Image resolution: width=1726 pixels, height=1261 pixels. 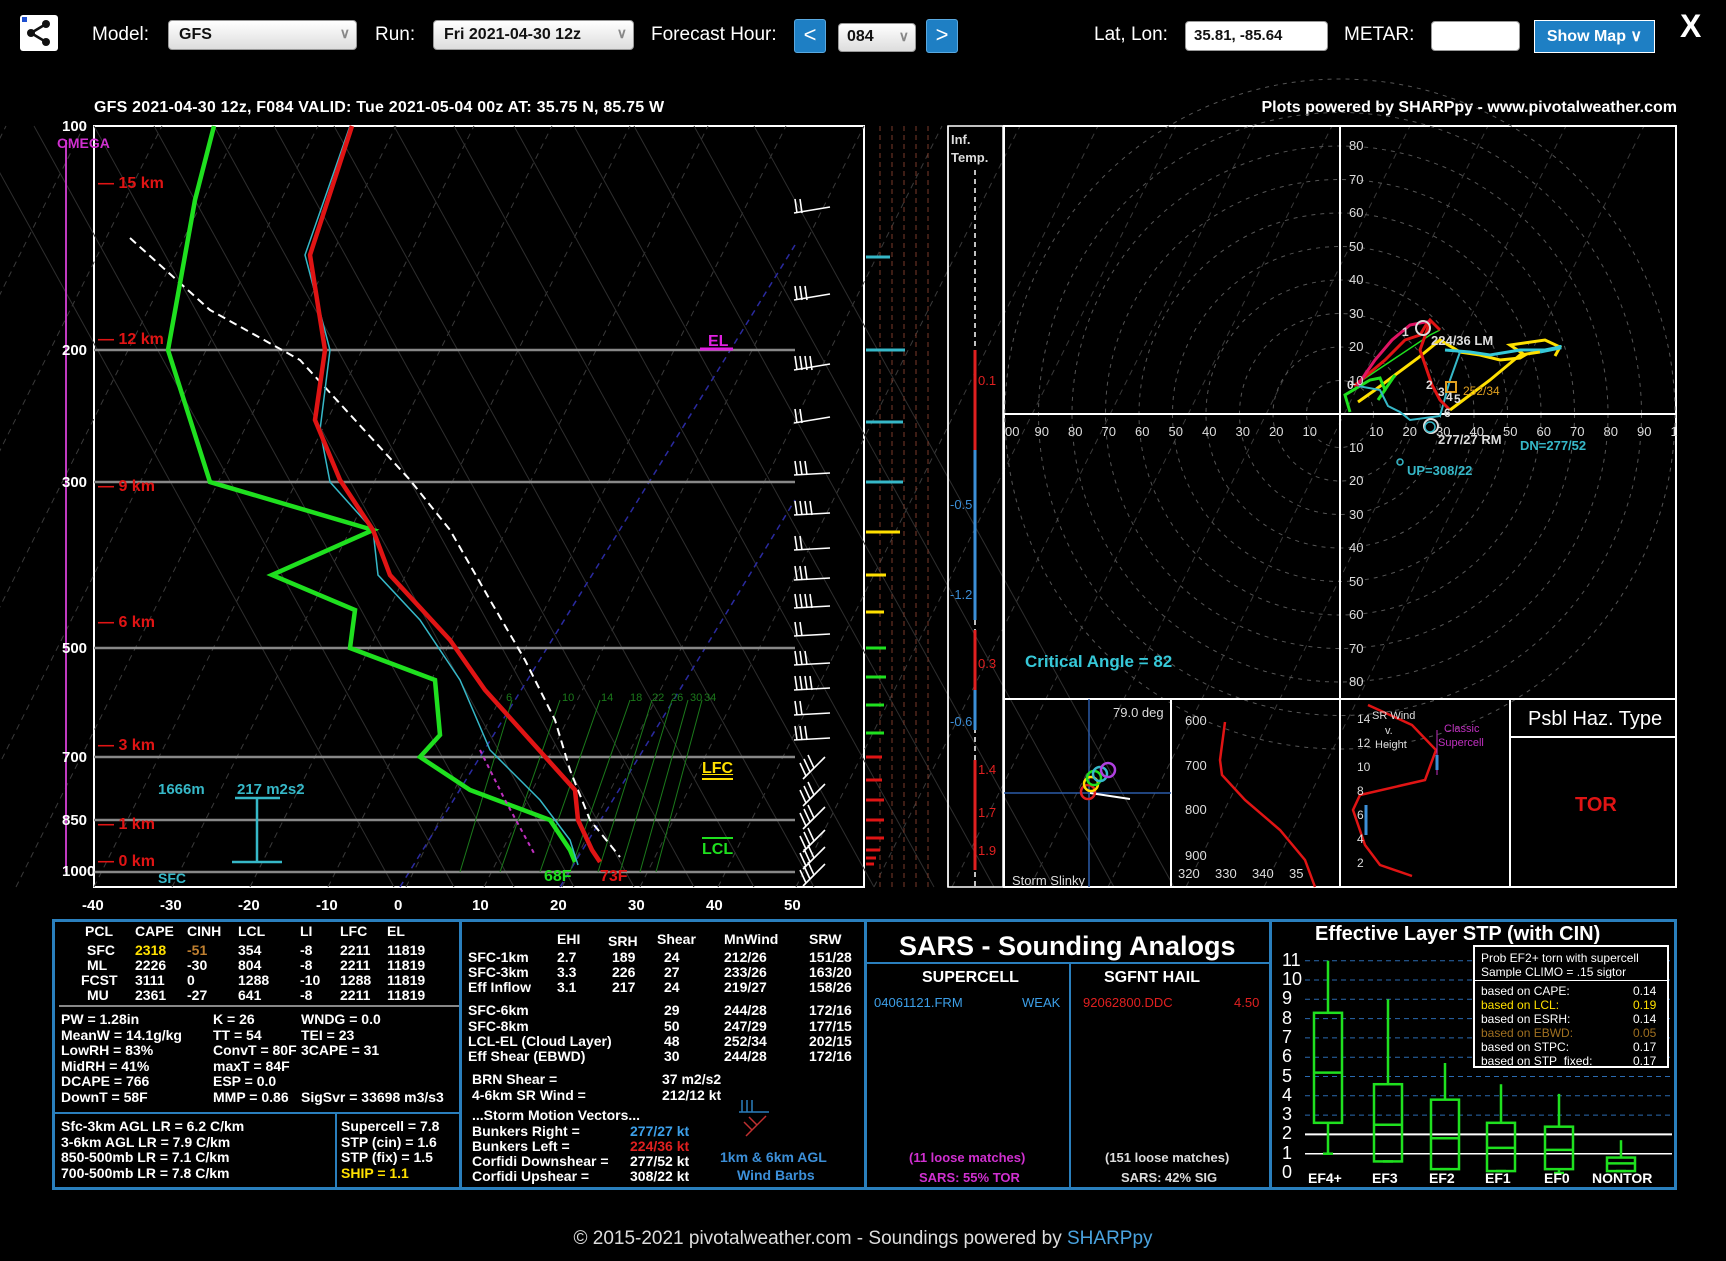 I want to click on hodo-x-tick: 40, so click(x=1209, y=431).